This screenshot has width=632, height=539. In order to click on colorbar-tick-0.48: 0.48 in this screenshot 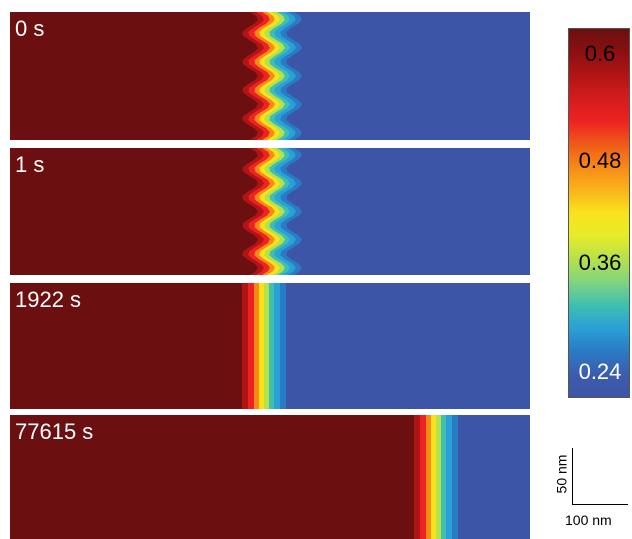, I will do `click(600, 160)`.